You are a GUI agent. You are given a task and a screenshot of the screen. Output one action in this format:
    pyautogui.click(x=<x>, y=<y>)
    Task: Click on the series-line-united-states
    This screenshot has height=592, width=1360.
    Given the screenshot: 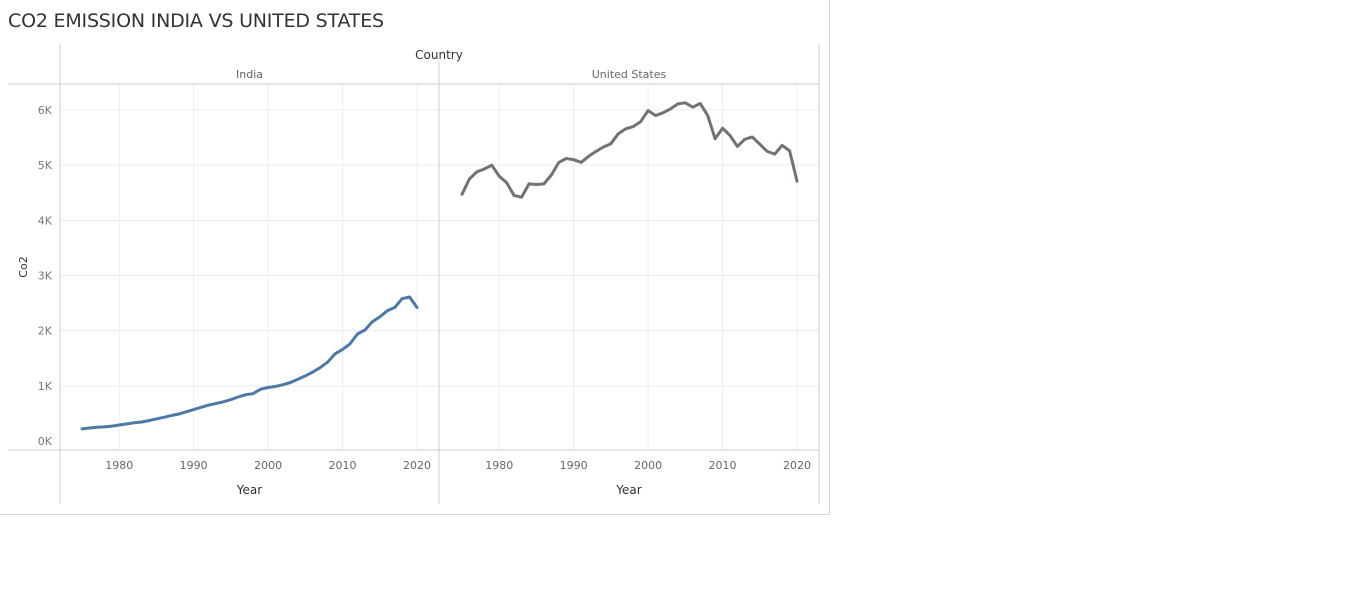 What is the action you would take?
    pyautogui.click(x=629, y=150)
    